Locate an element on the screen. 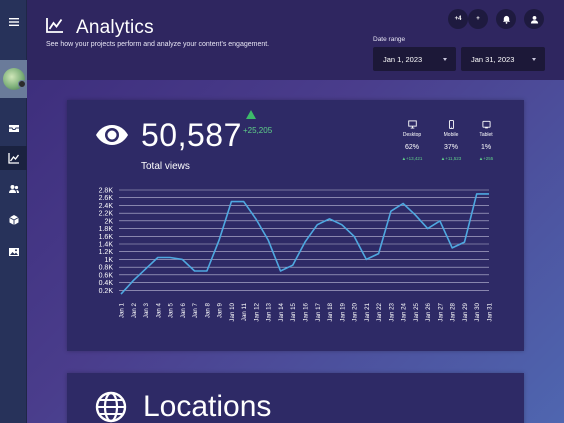  device-tablet: Tablet 1% ▲+255 is located at coordinates (486, 140).